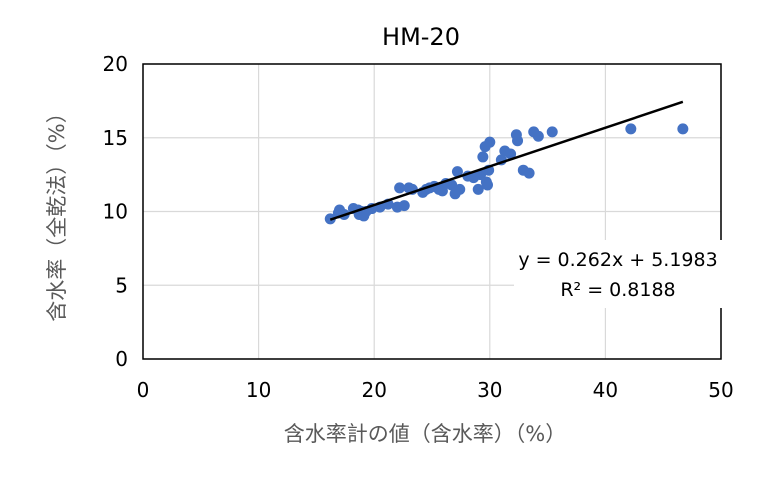 This screenshot has width=760, height=482. I want to click on y-tick-label: 0, so click(121, 359).